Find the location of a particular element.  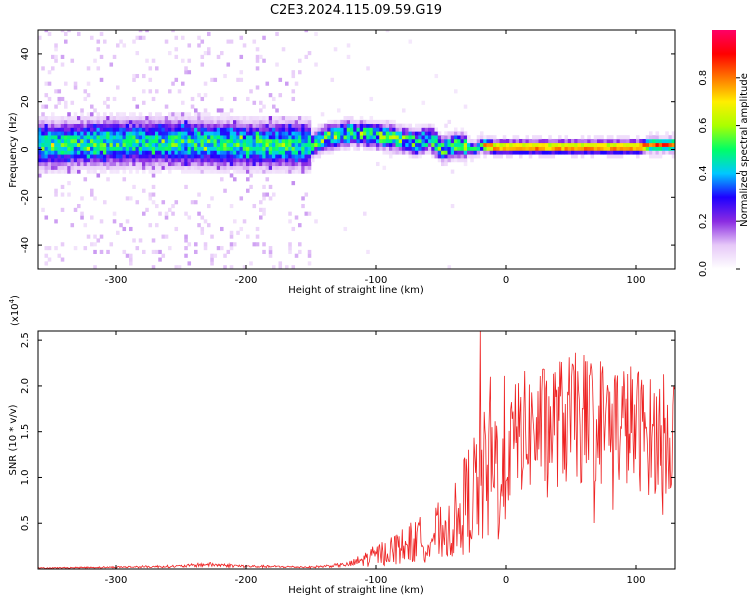

y-tick-label: 2.0 is located at coordinates (25, 386).